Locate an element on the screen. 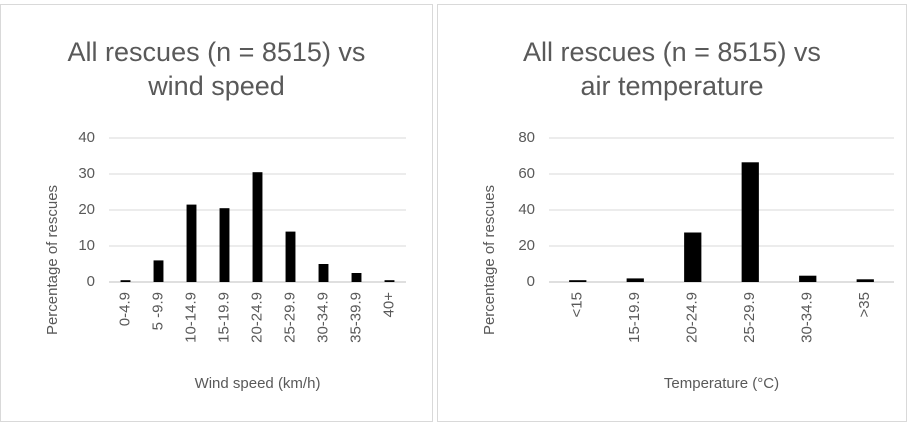 The image size is (907, 426). x-tick-label: 40+ is located at coordinates (388, 305).